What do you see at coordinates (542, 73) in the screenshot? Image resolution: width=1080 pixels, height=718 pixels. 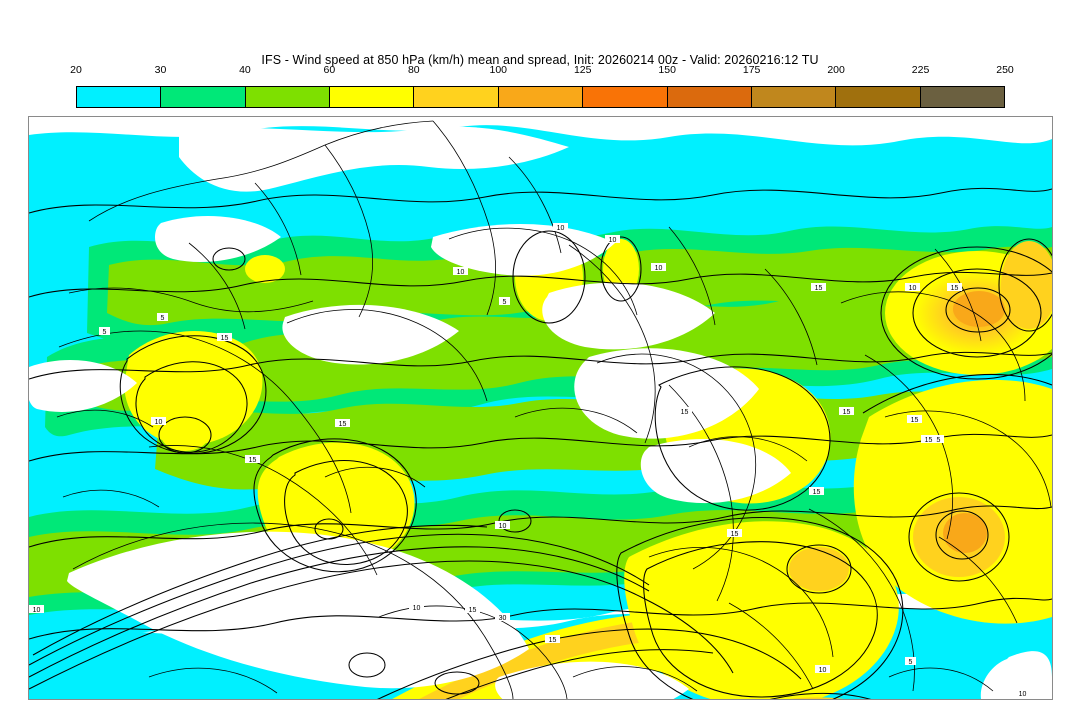 I see `colorbar-tick-labels: 20 30 40 60 80 100 125 150 175 200 225 250` at bounding box center [542, 73].